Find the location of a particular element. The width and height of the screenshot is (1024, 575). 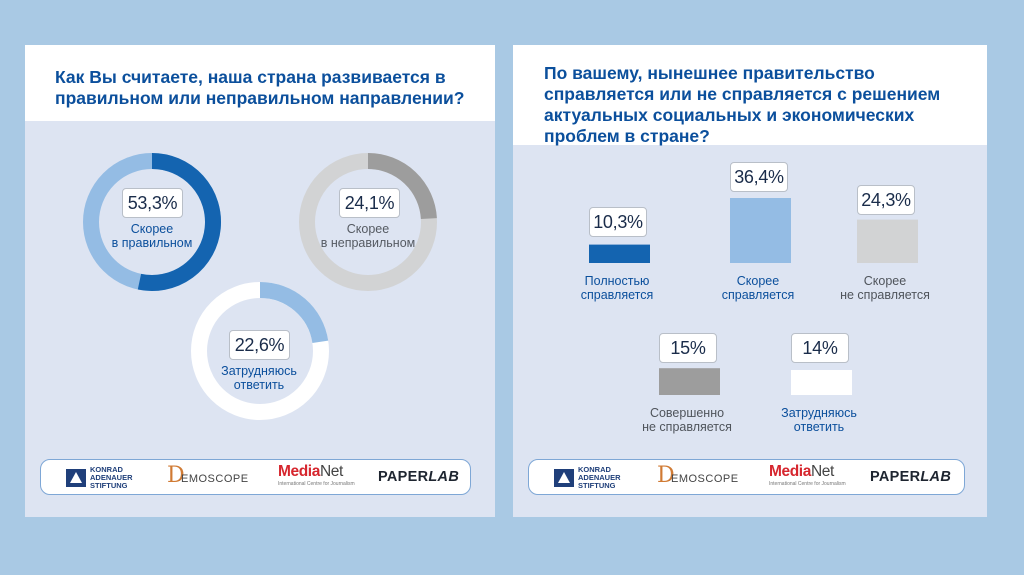

donut-chart-undecided is located at coordinates (260, 351).